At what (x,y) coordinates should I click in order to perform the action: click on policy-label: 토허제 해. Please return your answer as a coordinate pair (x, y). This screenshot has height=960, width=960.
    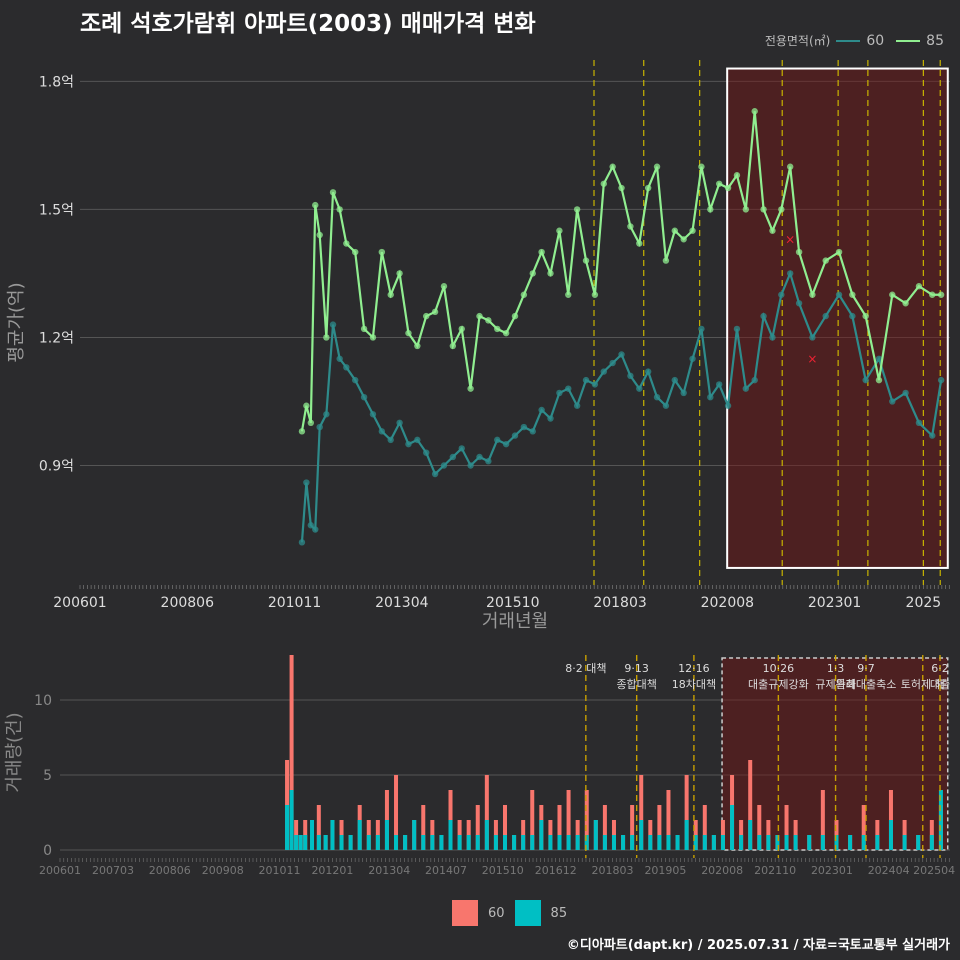
    Looking at the image, I should click on (923, 684).